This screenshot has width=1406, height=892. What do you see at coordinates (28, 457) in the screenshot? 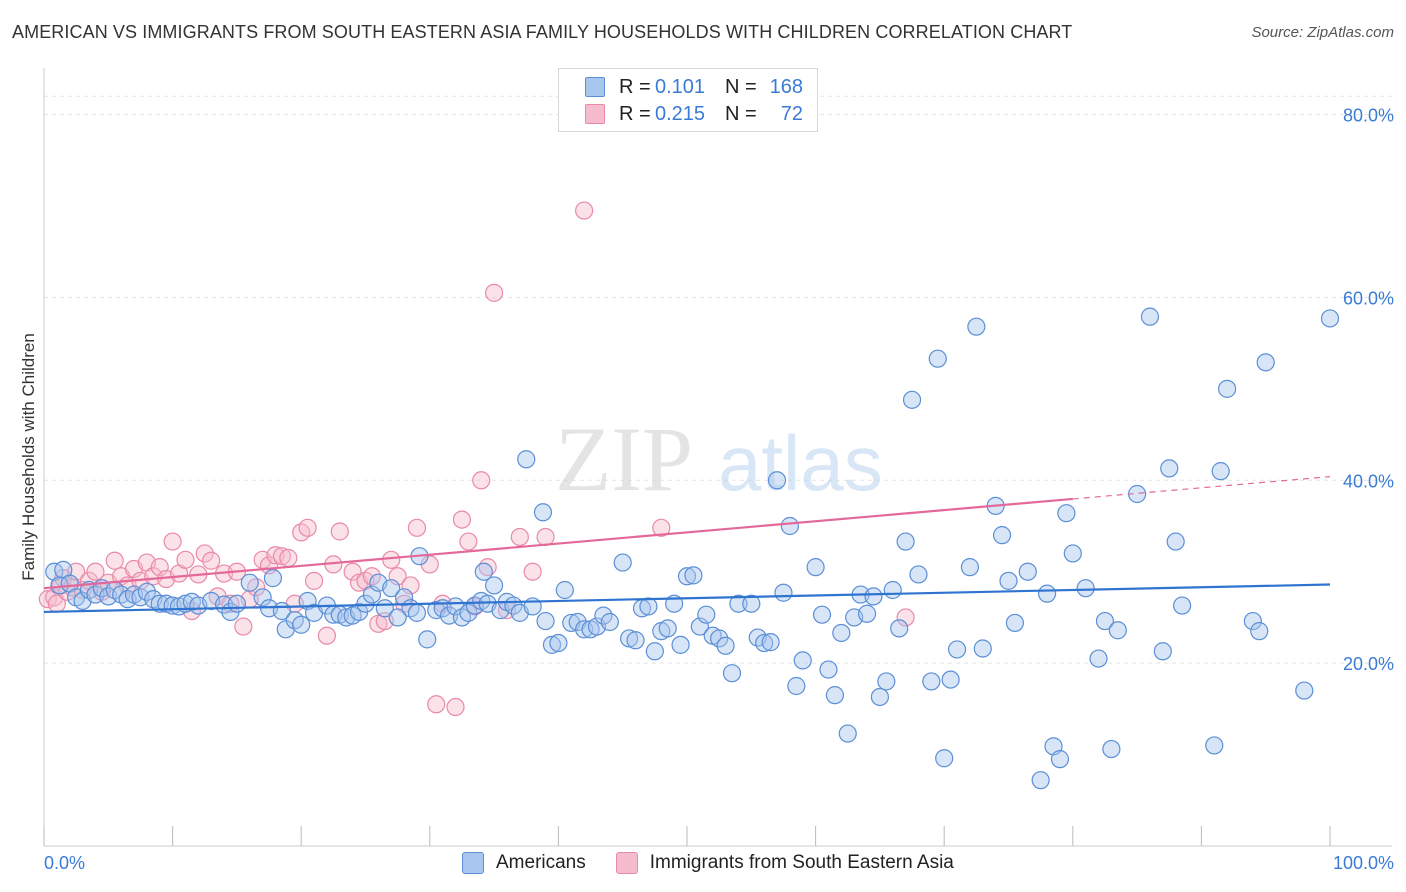
I see `y-axis-label: Family Households with Children` at bounding box center [28, 457].